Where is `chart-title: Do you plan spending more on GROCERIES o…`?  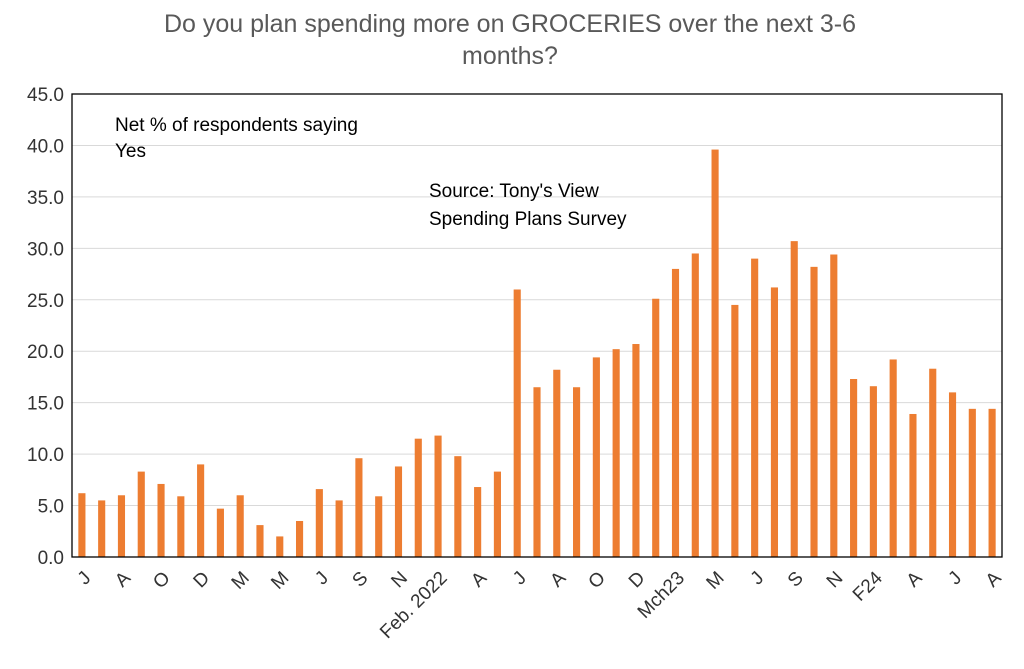
chart-title: Do you plan spending more on GROCERIES o… is located at coordinates (510, 40).